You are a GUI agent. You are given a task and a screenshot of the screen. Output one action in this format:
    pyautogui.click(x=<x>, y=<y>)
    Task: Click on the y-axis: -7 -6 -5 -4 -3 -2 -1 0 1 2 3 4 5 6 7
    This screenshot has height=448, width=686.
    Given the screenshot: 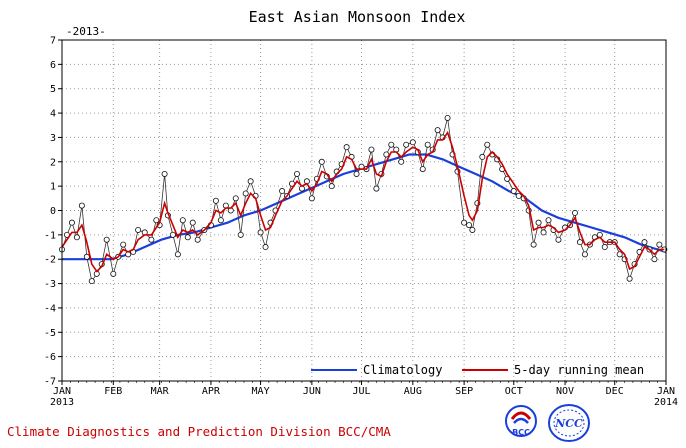 What is the action you would take?
    pyautogui.click(x=53, y=212)
    